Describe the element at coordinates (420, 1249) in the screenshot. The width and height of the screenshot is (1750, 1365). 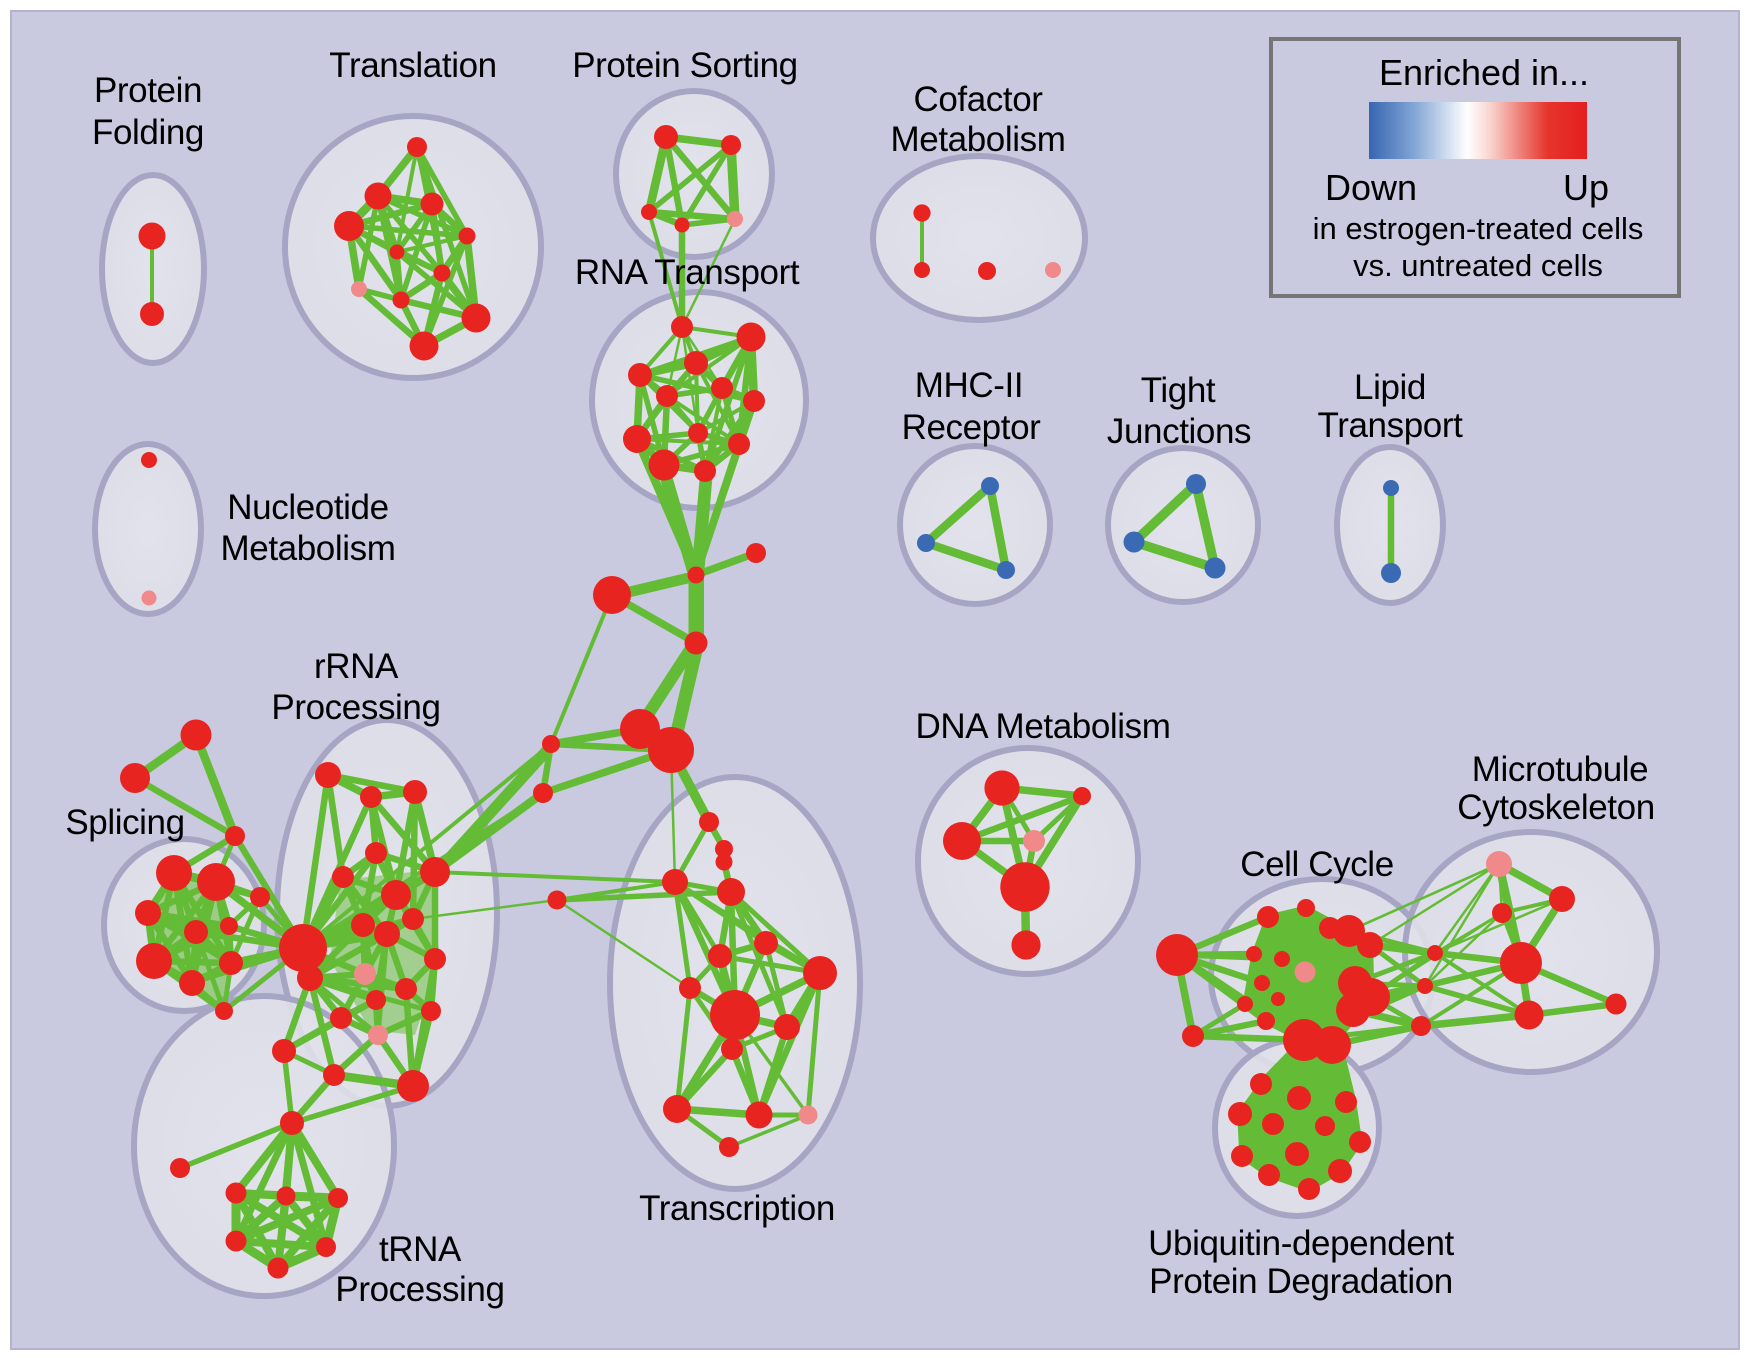
I see `svg-text: tRNA` at that location.